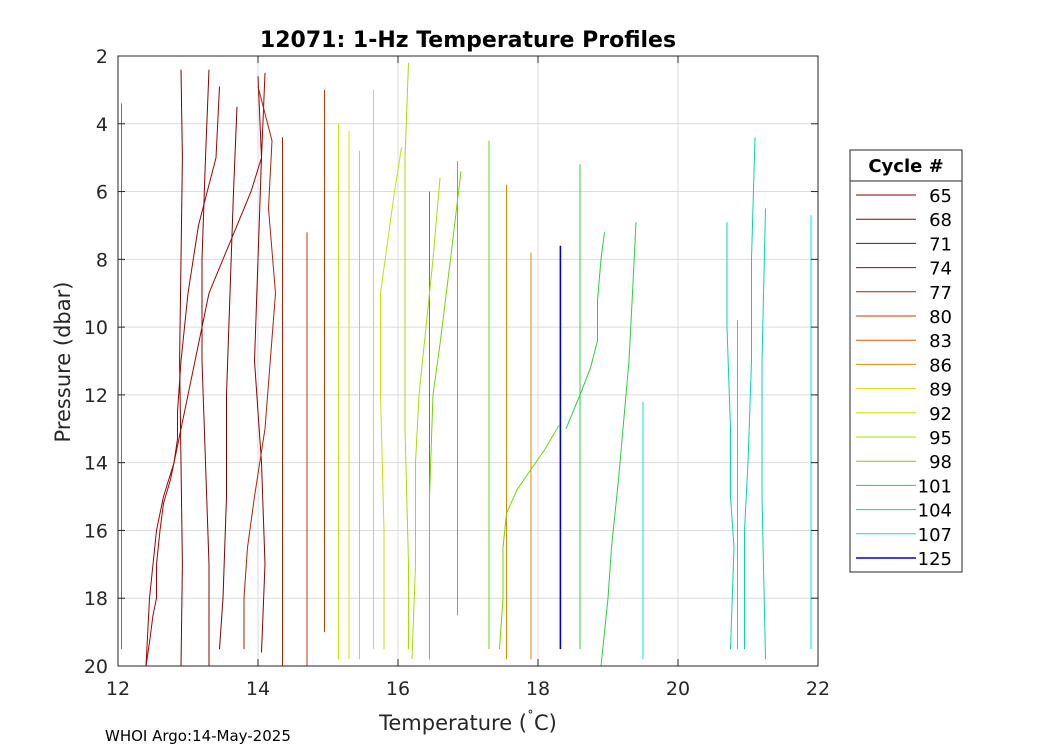 This screenshot has width=1050, height=750. What do you see at coordinates (96, 328) in the screenshot?
I see `y-tick-label: 10` at bounding box center [96, 328].